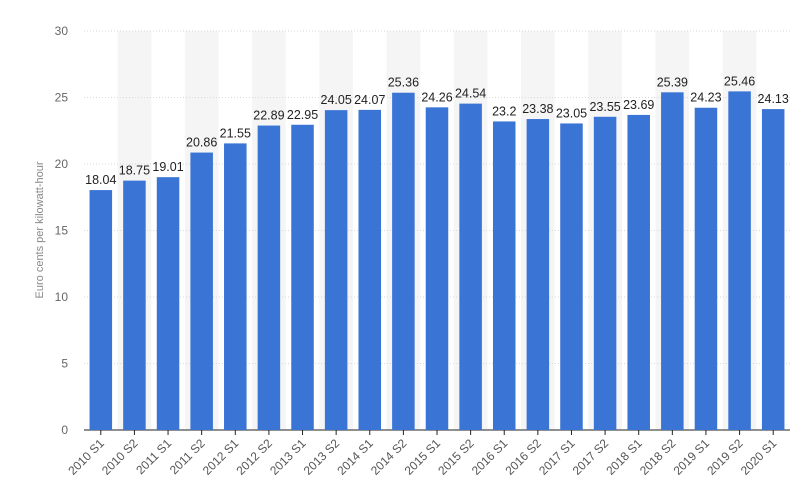 Image resolution: width=800 pixels, height=500 pixels. Describe the element at coordinates (725, 457) in the screenshot. I see `x-tick-label: 2019 S2` at that location.